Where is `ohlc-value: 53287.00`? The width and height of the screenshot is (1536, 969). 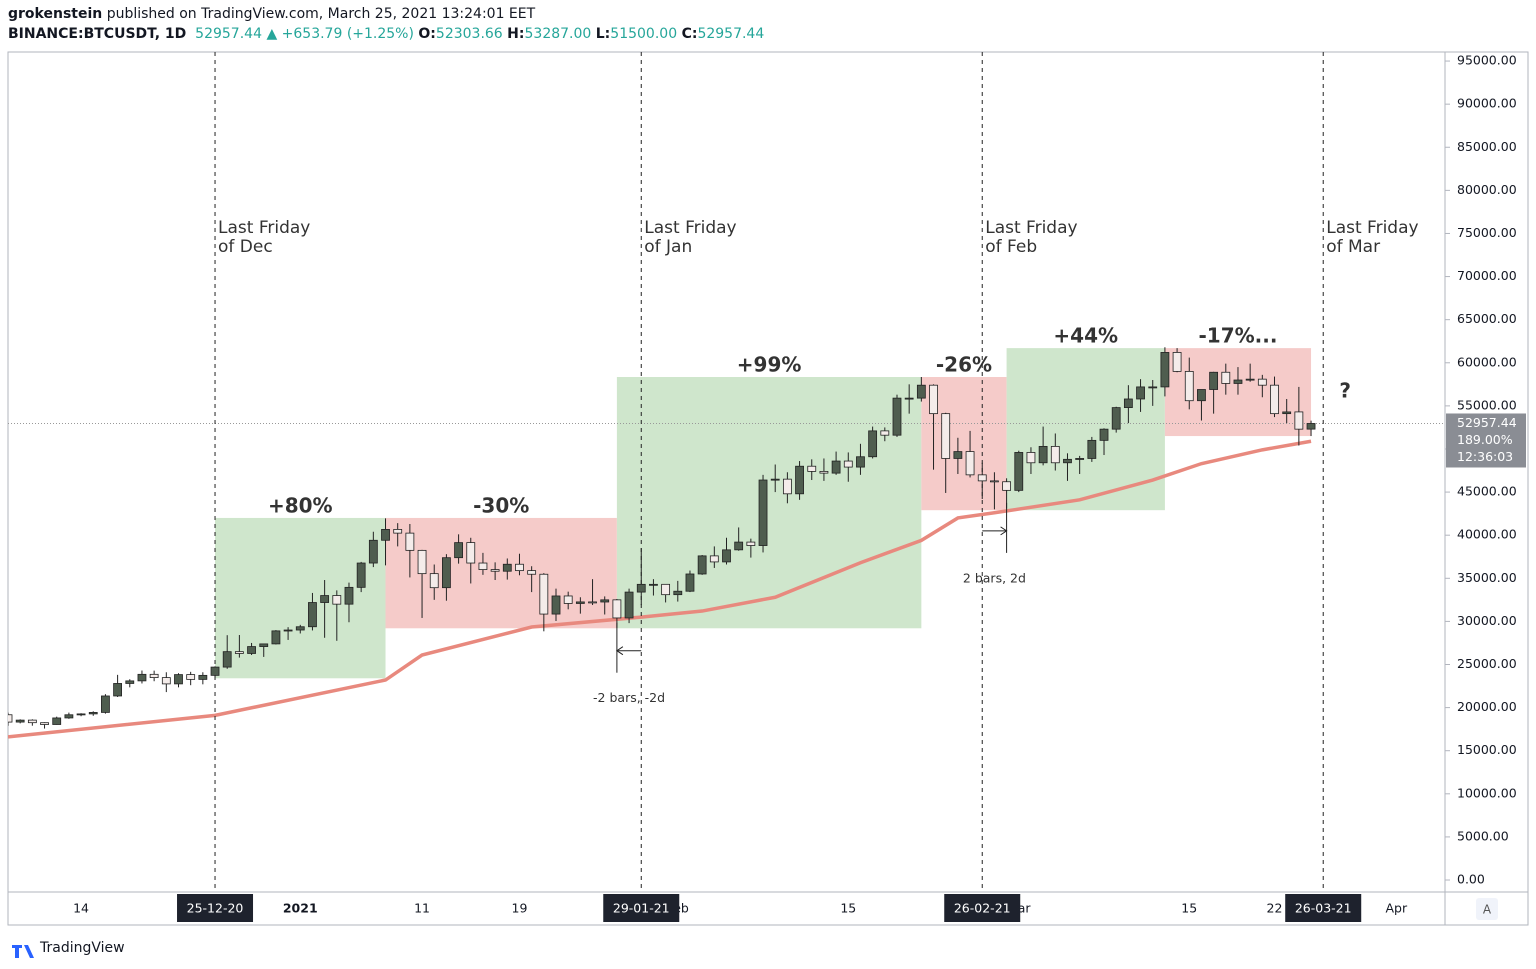
ohlc-value: 53287.00 is located at coordinates (558, 34).